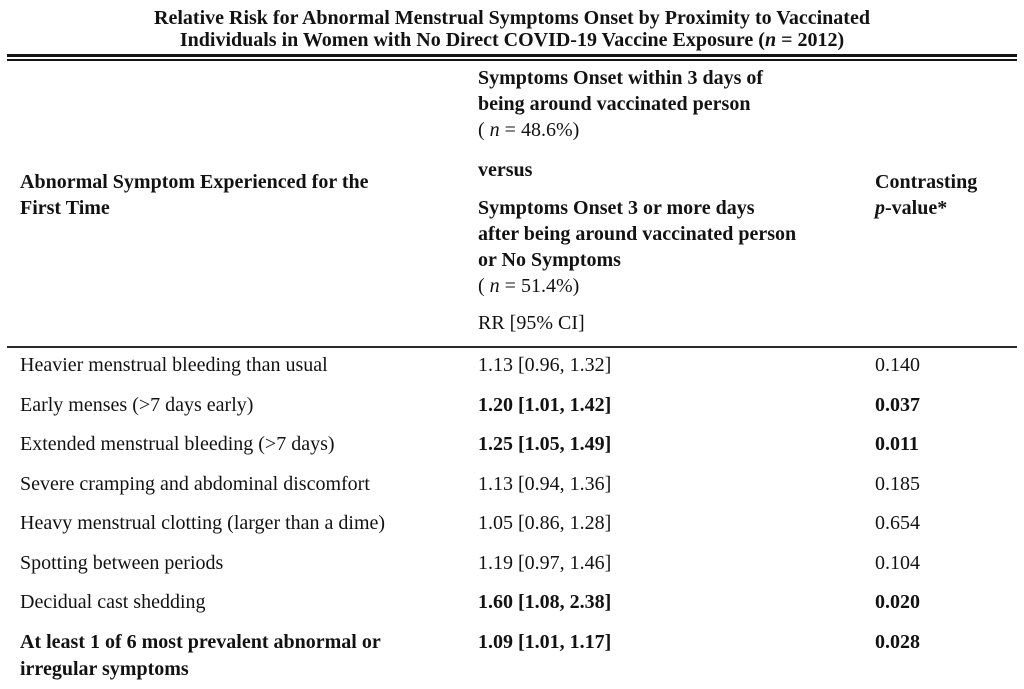  Describe the element at coordinates (545, 602) in the screenshot. I see `cell-relative-risk: 1.60 [1.08, 2.38]` at that location.